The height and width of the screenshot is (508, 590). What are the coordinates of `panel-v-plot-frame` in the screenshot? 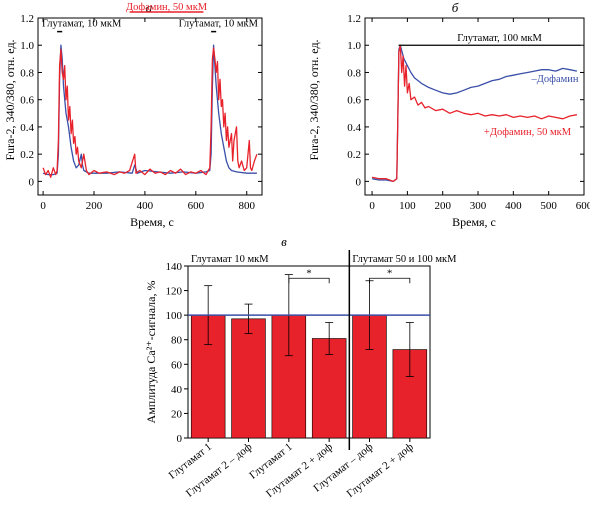 It's located at (309, 352).